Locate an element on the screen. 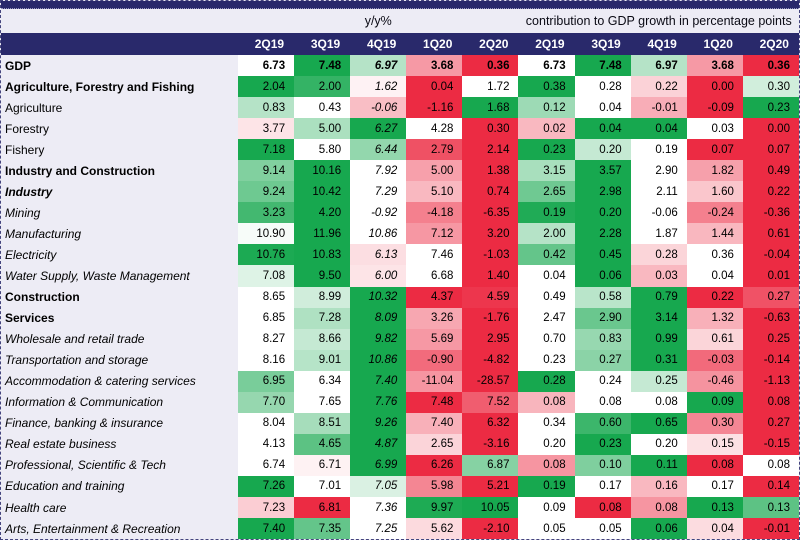 The image size is (800, 540). section-label-yoy: y/y% is located at coordinates (378, 21).